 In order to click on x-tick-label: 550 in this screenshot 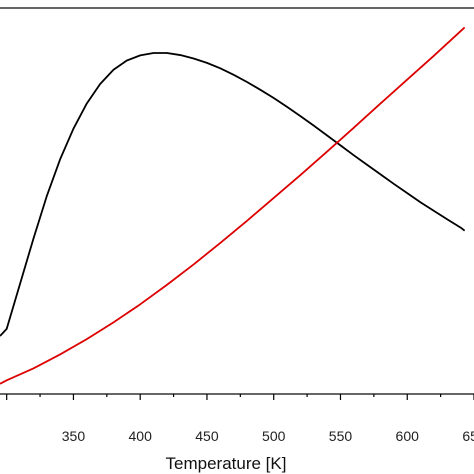, I will do `click(341, 436)`.